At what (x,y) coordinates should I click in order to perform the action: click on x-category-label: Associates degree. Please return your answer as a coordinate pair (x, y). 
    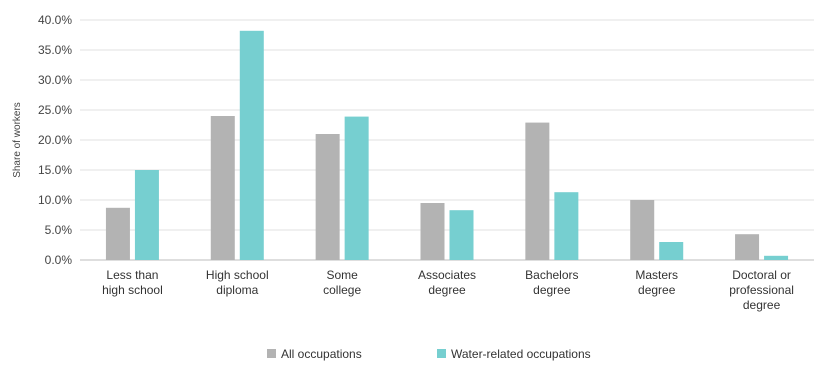
    Looking at the image, I should click on (447, 282).